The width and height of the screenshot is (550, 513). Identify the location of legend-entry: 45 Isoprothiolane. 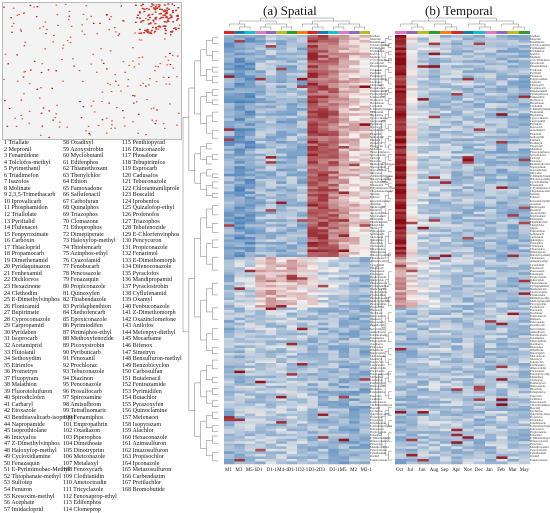
(25, 431).